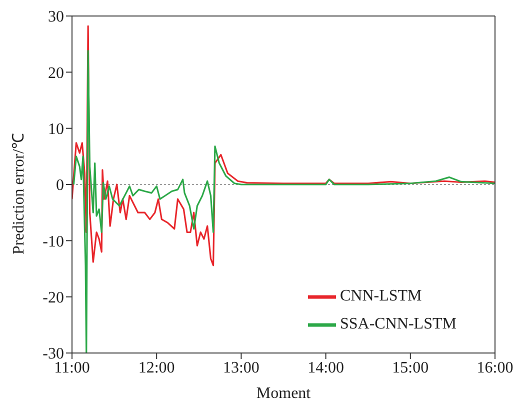  I want to click on legend-label: SSA-CNN-LSTM, so click(398, 324).